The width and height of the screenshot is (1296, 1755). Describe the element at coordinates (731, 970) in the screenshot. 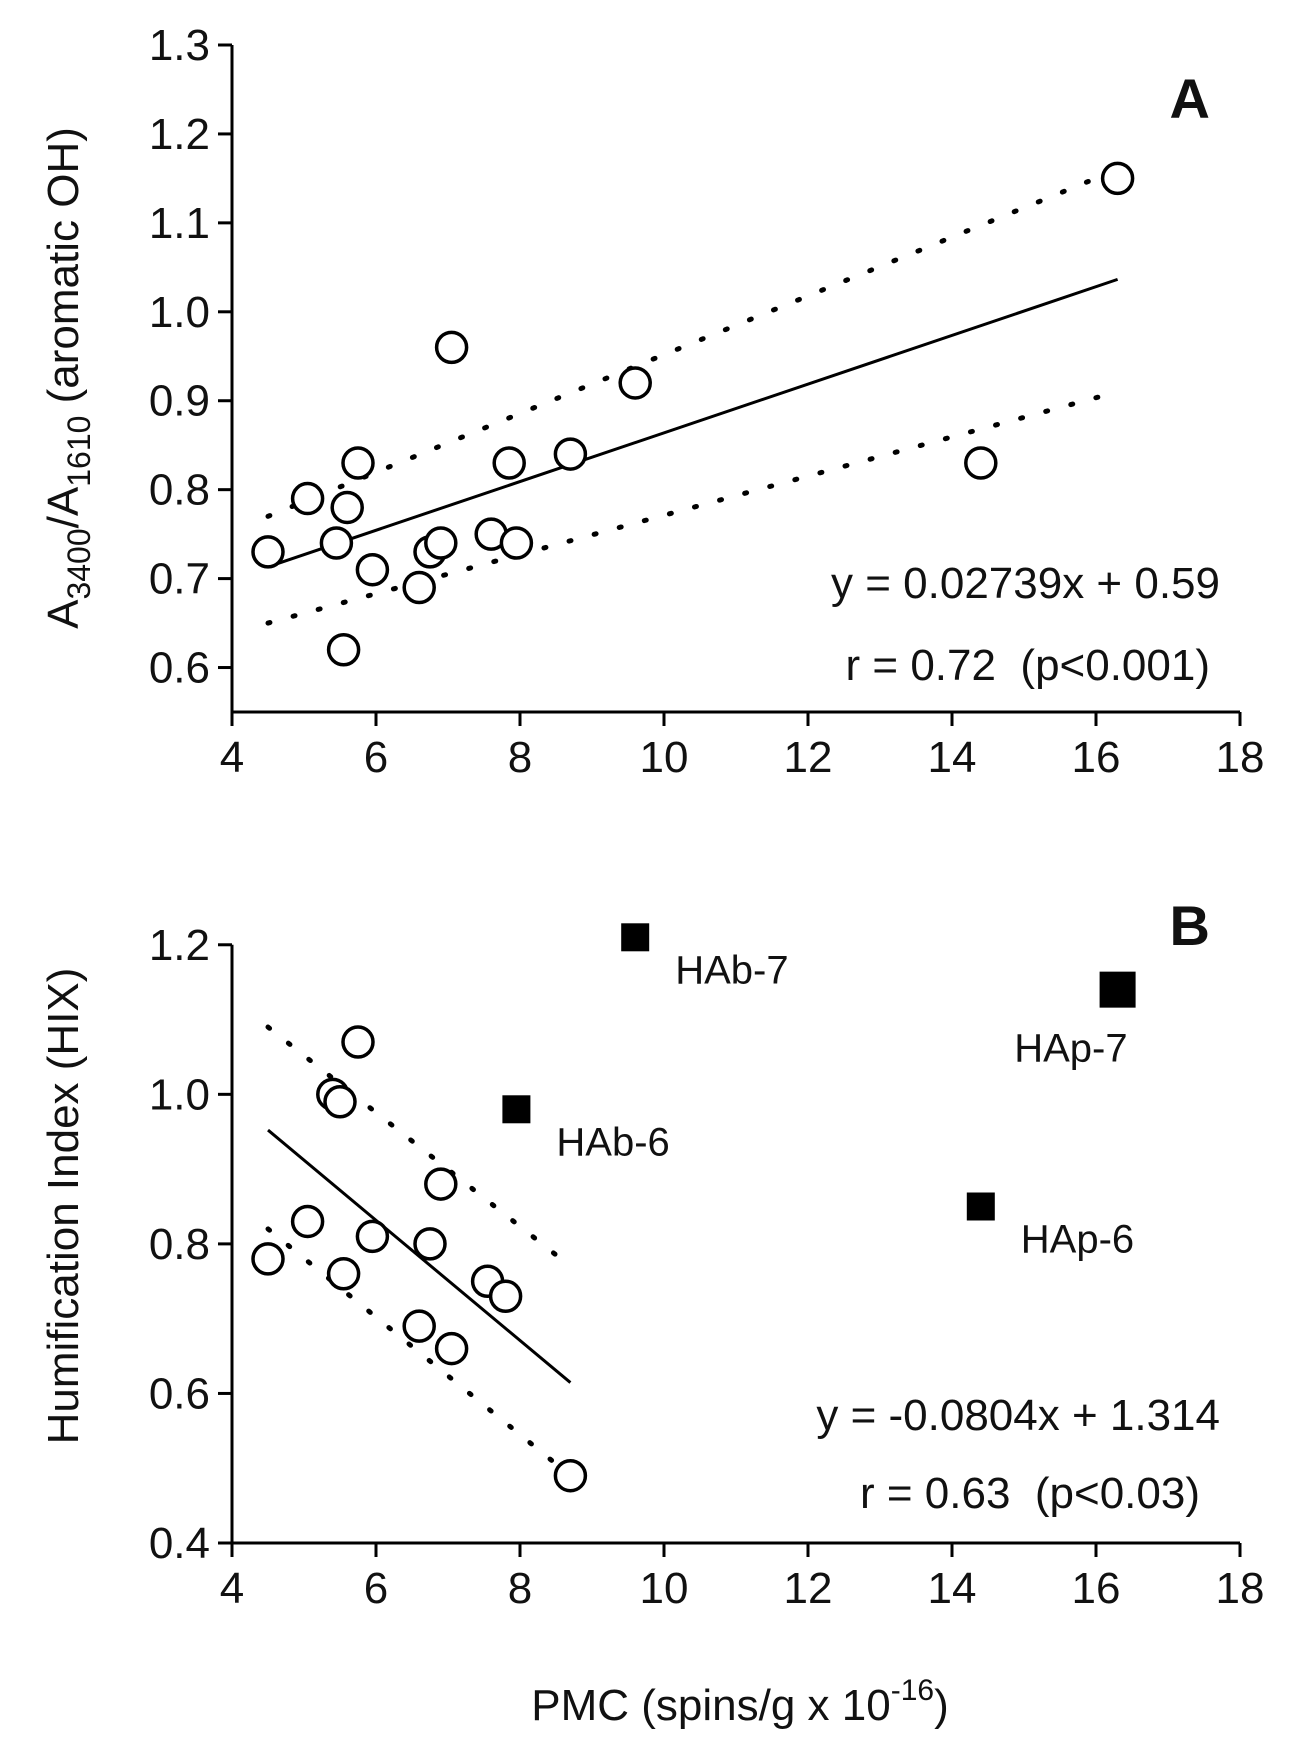

I see `point-label: HAb-7` at that location.